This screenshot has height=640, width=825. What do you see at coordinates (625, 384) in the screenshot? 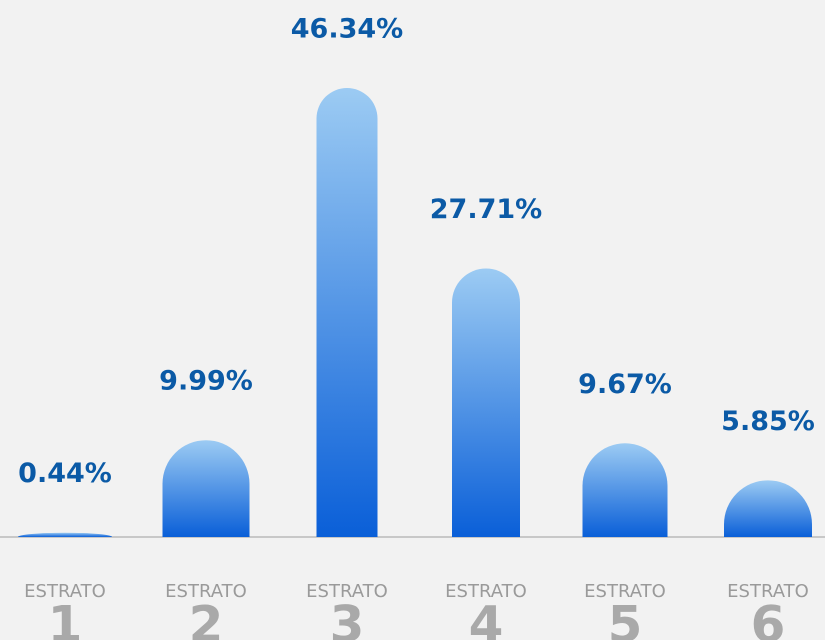
I see `value-label: 9.67%` at bounding box center [625, 384].